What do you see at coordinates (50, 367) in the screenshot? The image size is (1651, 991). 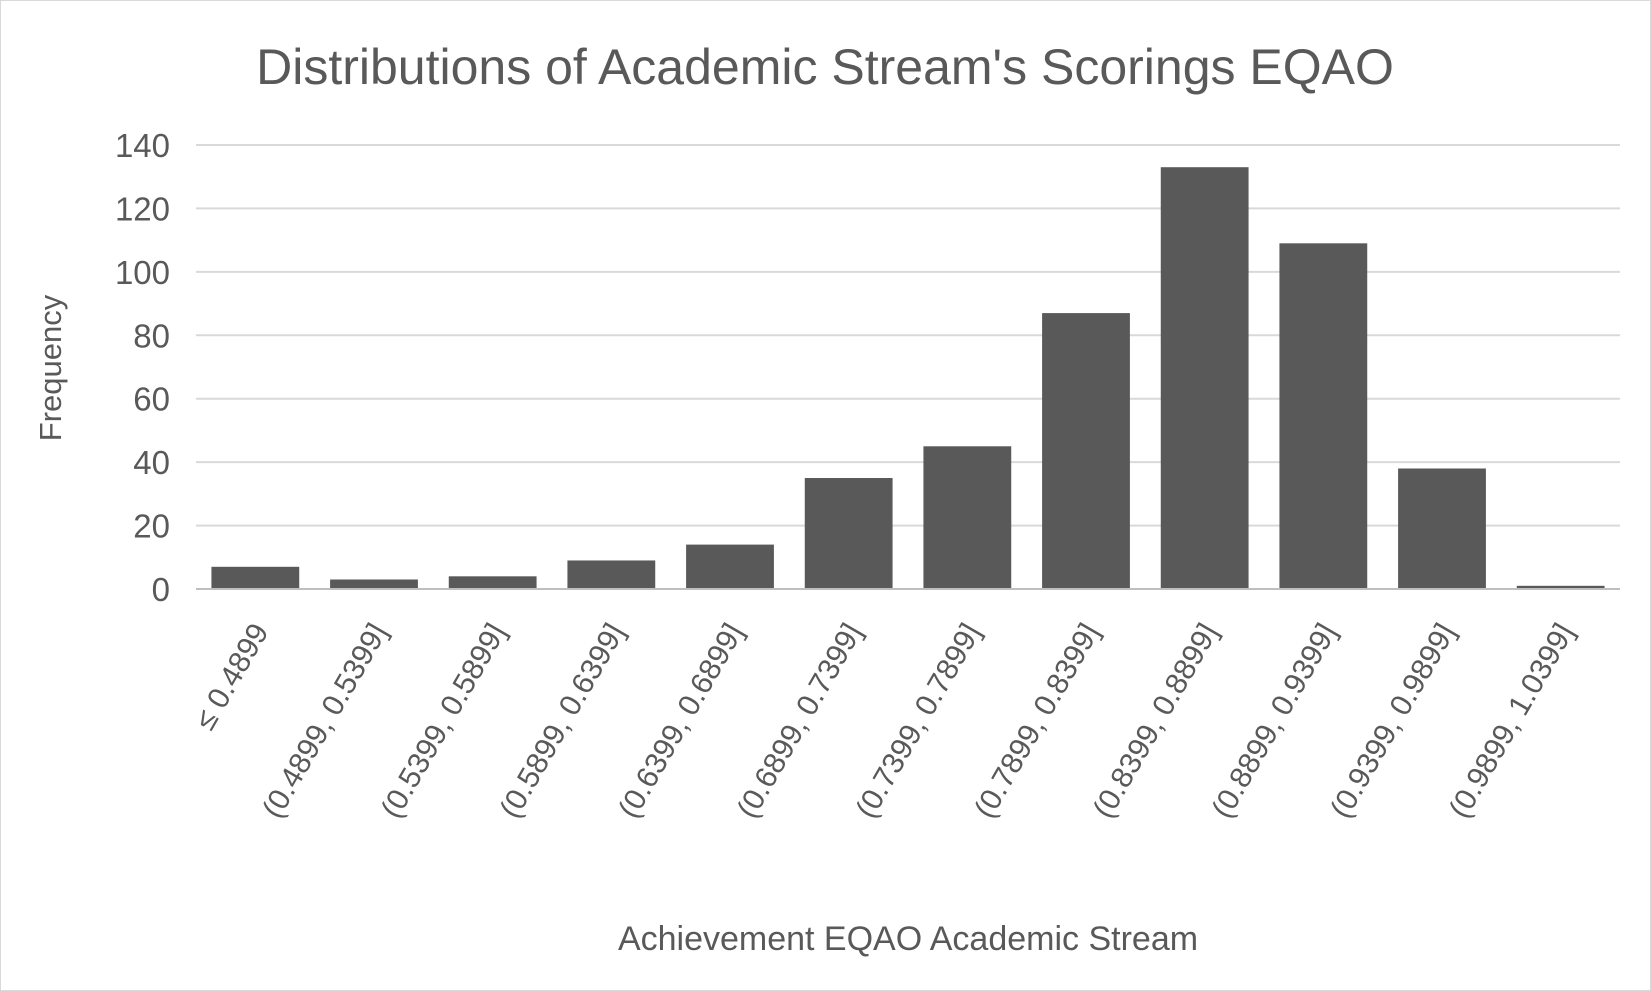 I see `y-axis-label: Frequency` at bounding box center [50, 367].